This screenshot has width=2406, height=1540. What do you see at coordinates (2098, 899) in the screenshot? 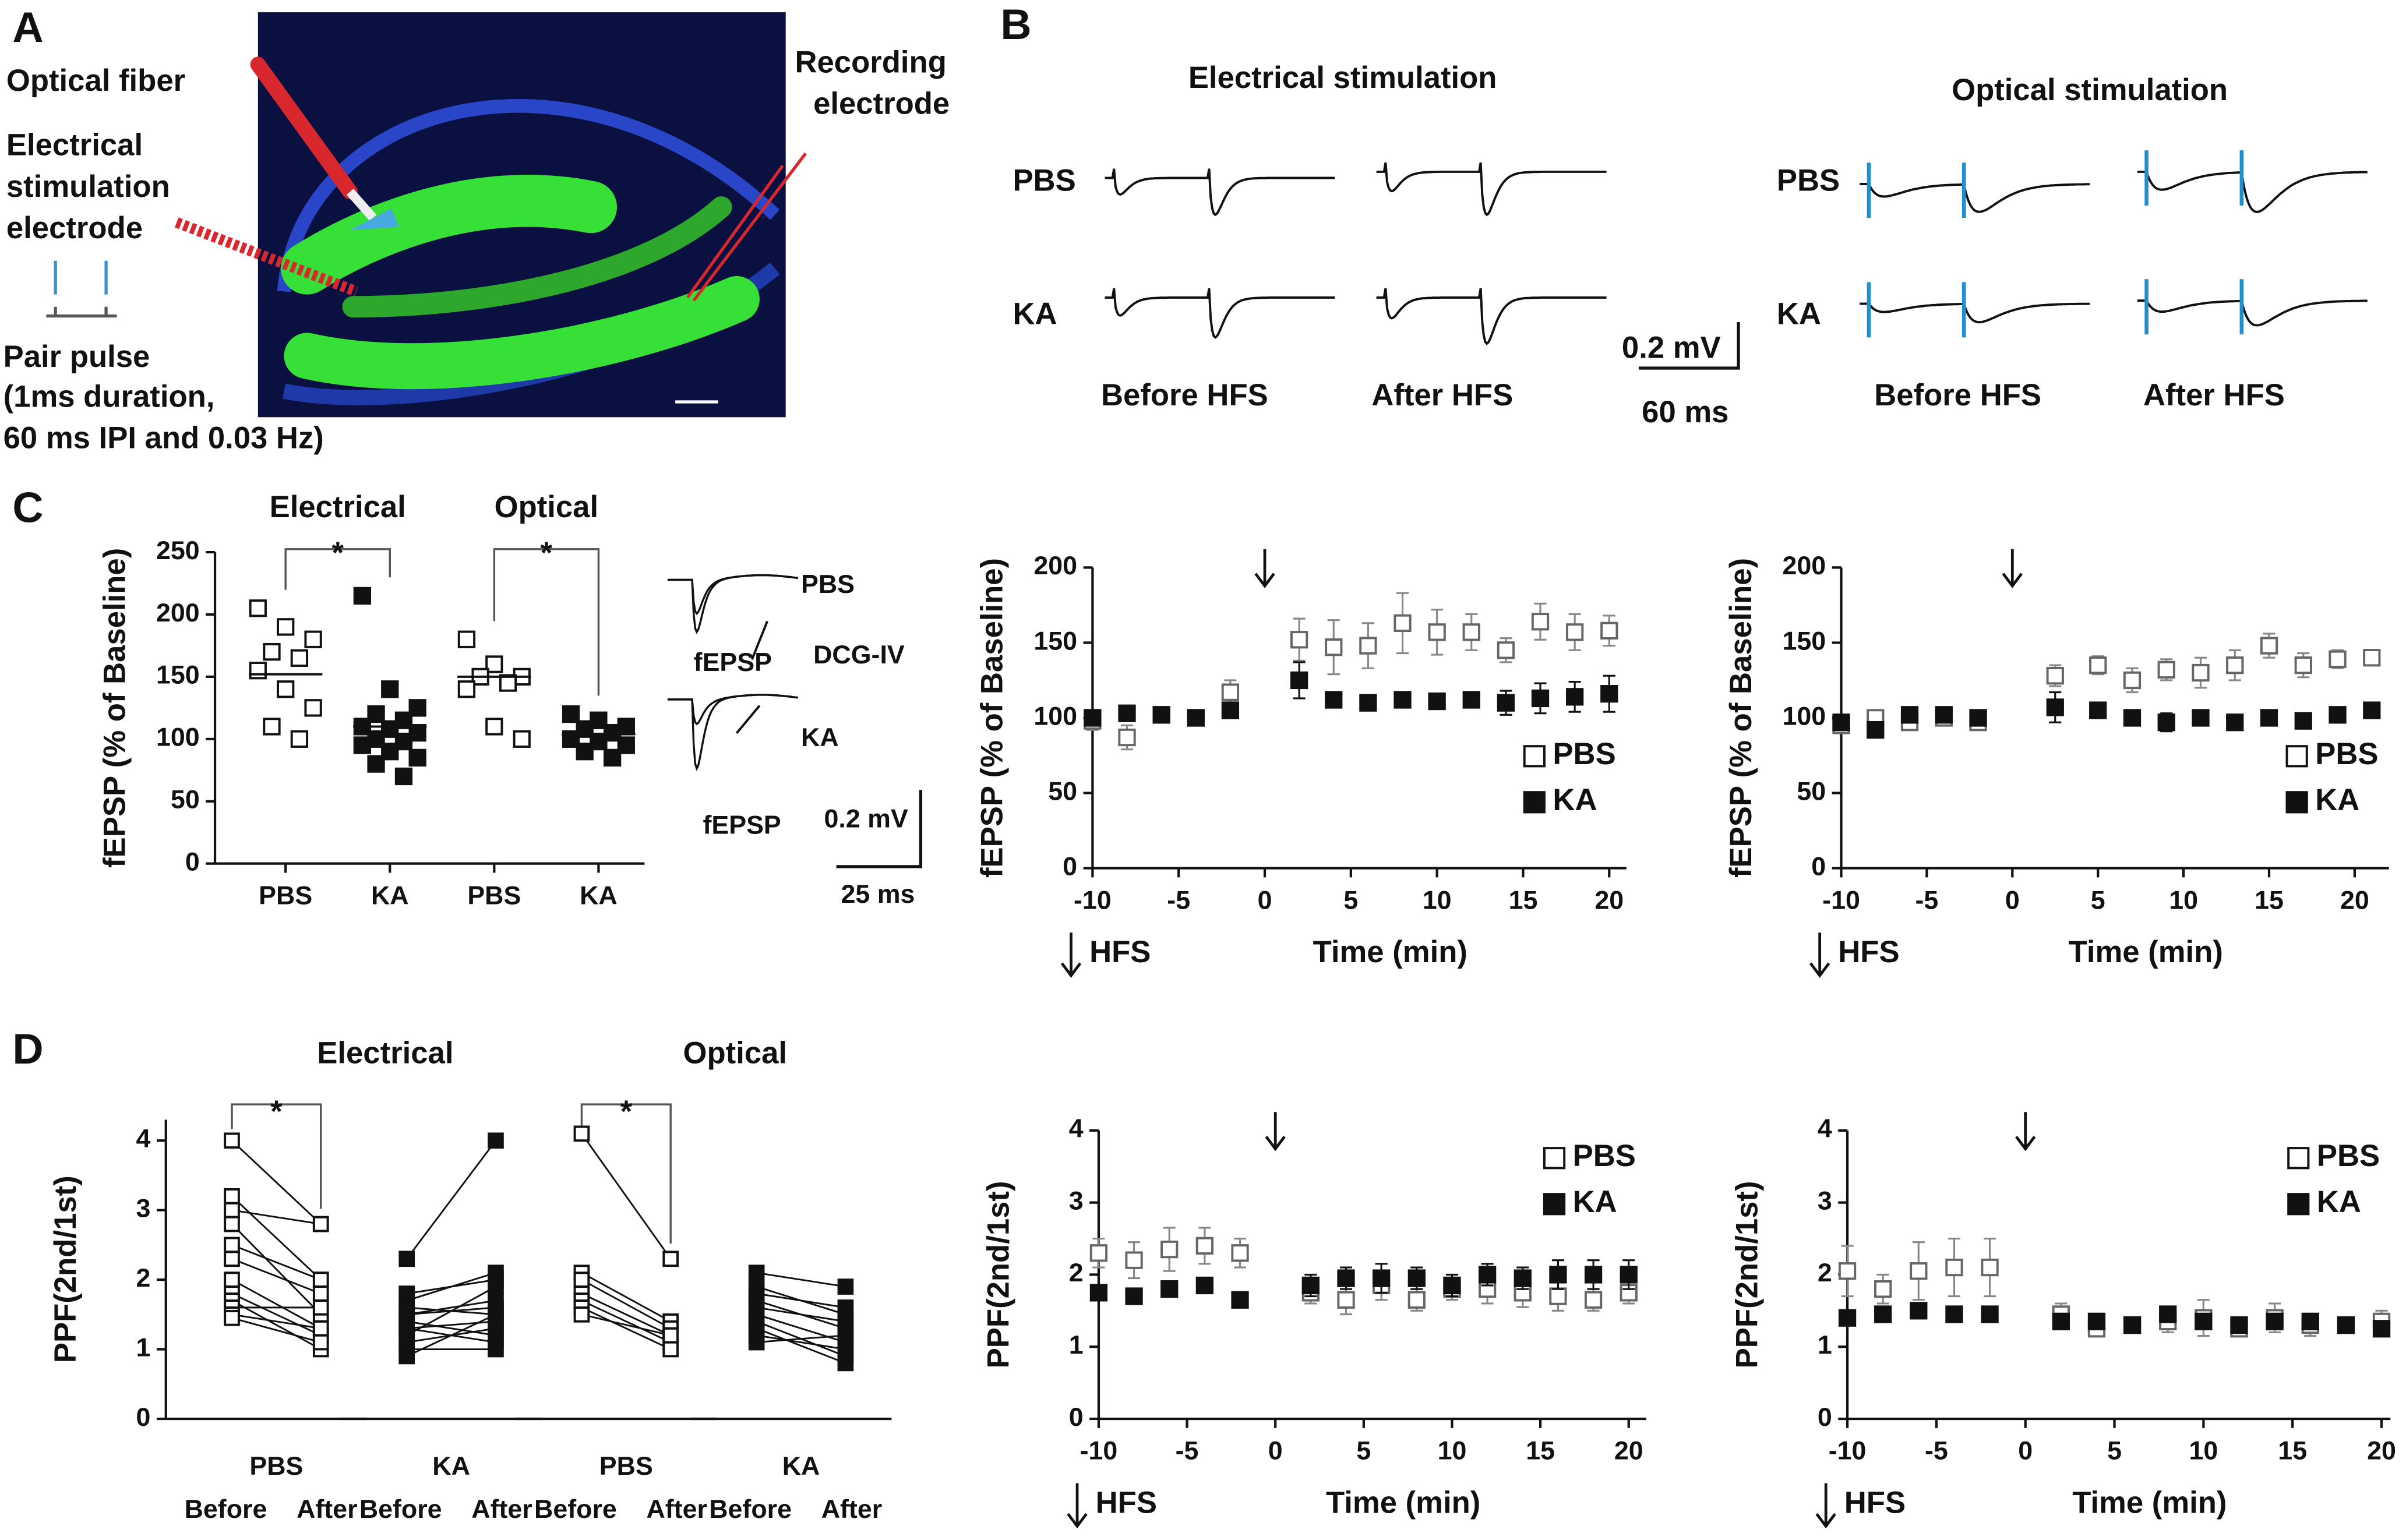
I see `x-tick-label: 5` at bounding box center [2098, 899].